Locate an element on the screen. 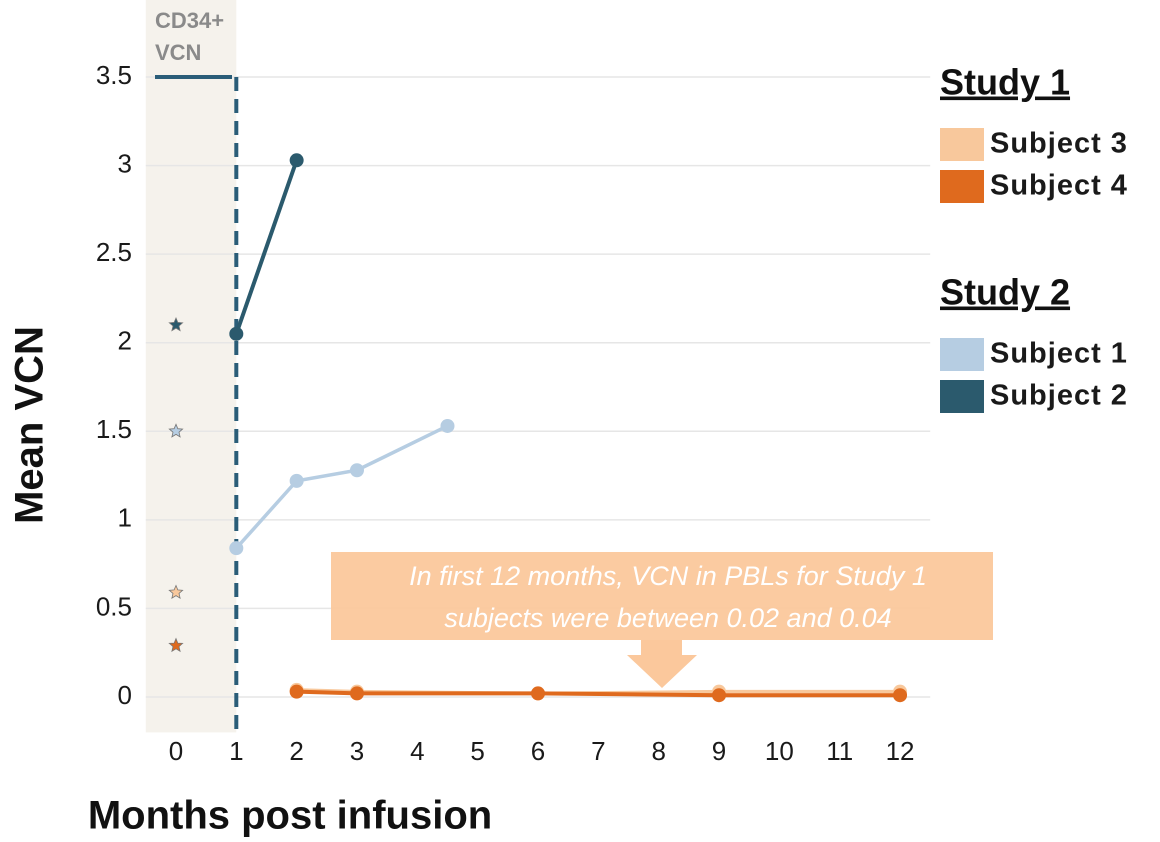 The width and height of the screenshot is (1160, 842). x-tick-label: 10 is located at coordinates (779, 751).